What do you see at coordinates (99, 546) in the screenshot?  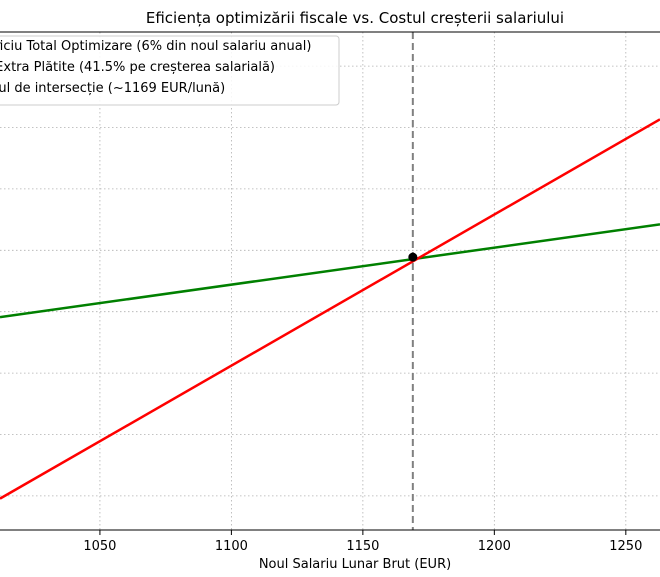 I see `x-tick-label: 1050` at bounding box center [99, 546].